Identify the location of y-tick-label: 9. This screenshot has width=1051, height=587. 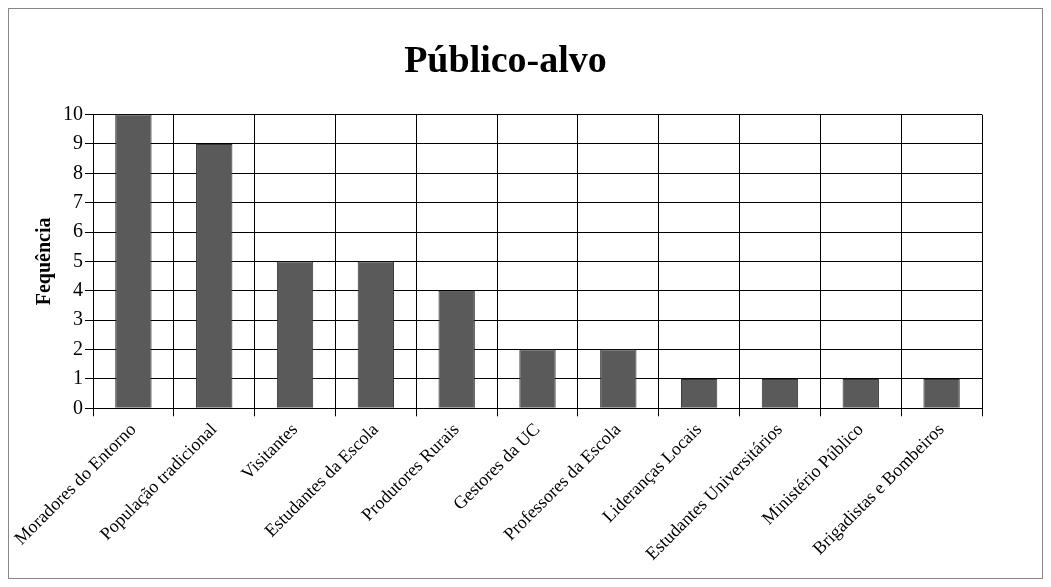
(78, 142).